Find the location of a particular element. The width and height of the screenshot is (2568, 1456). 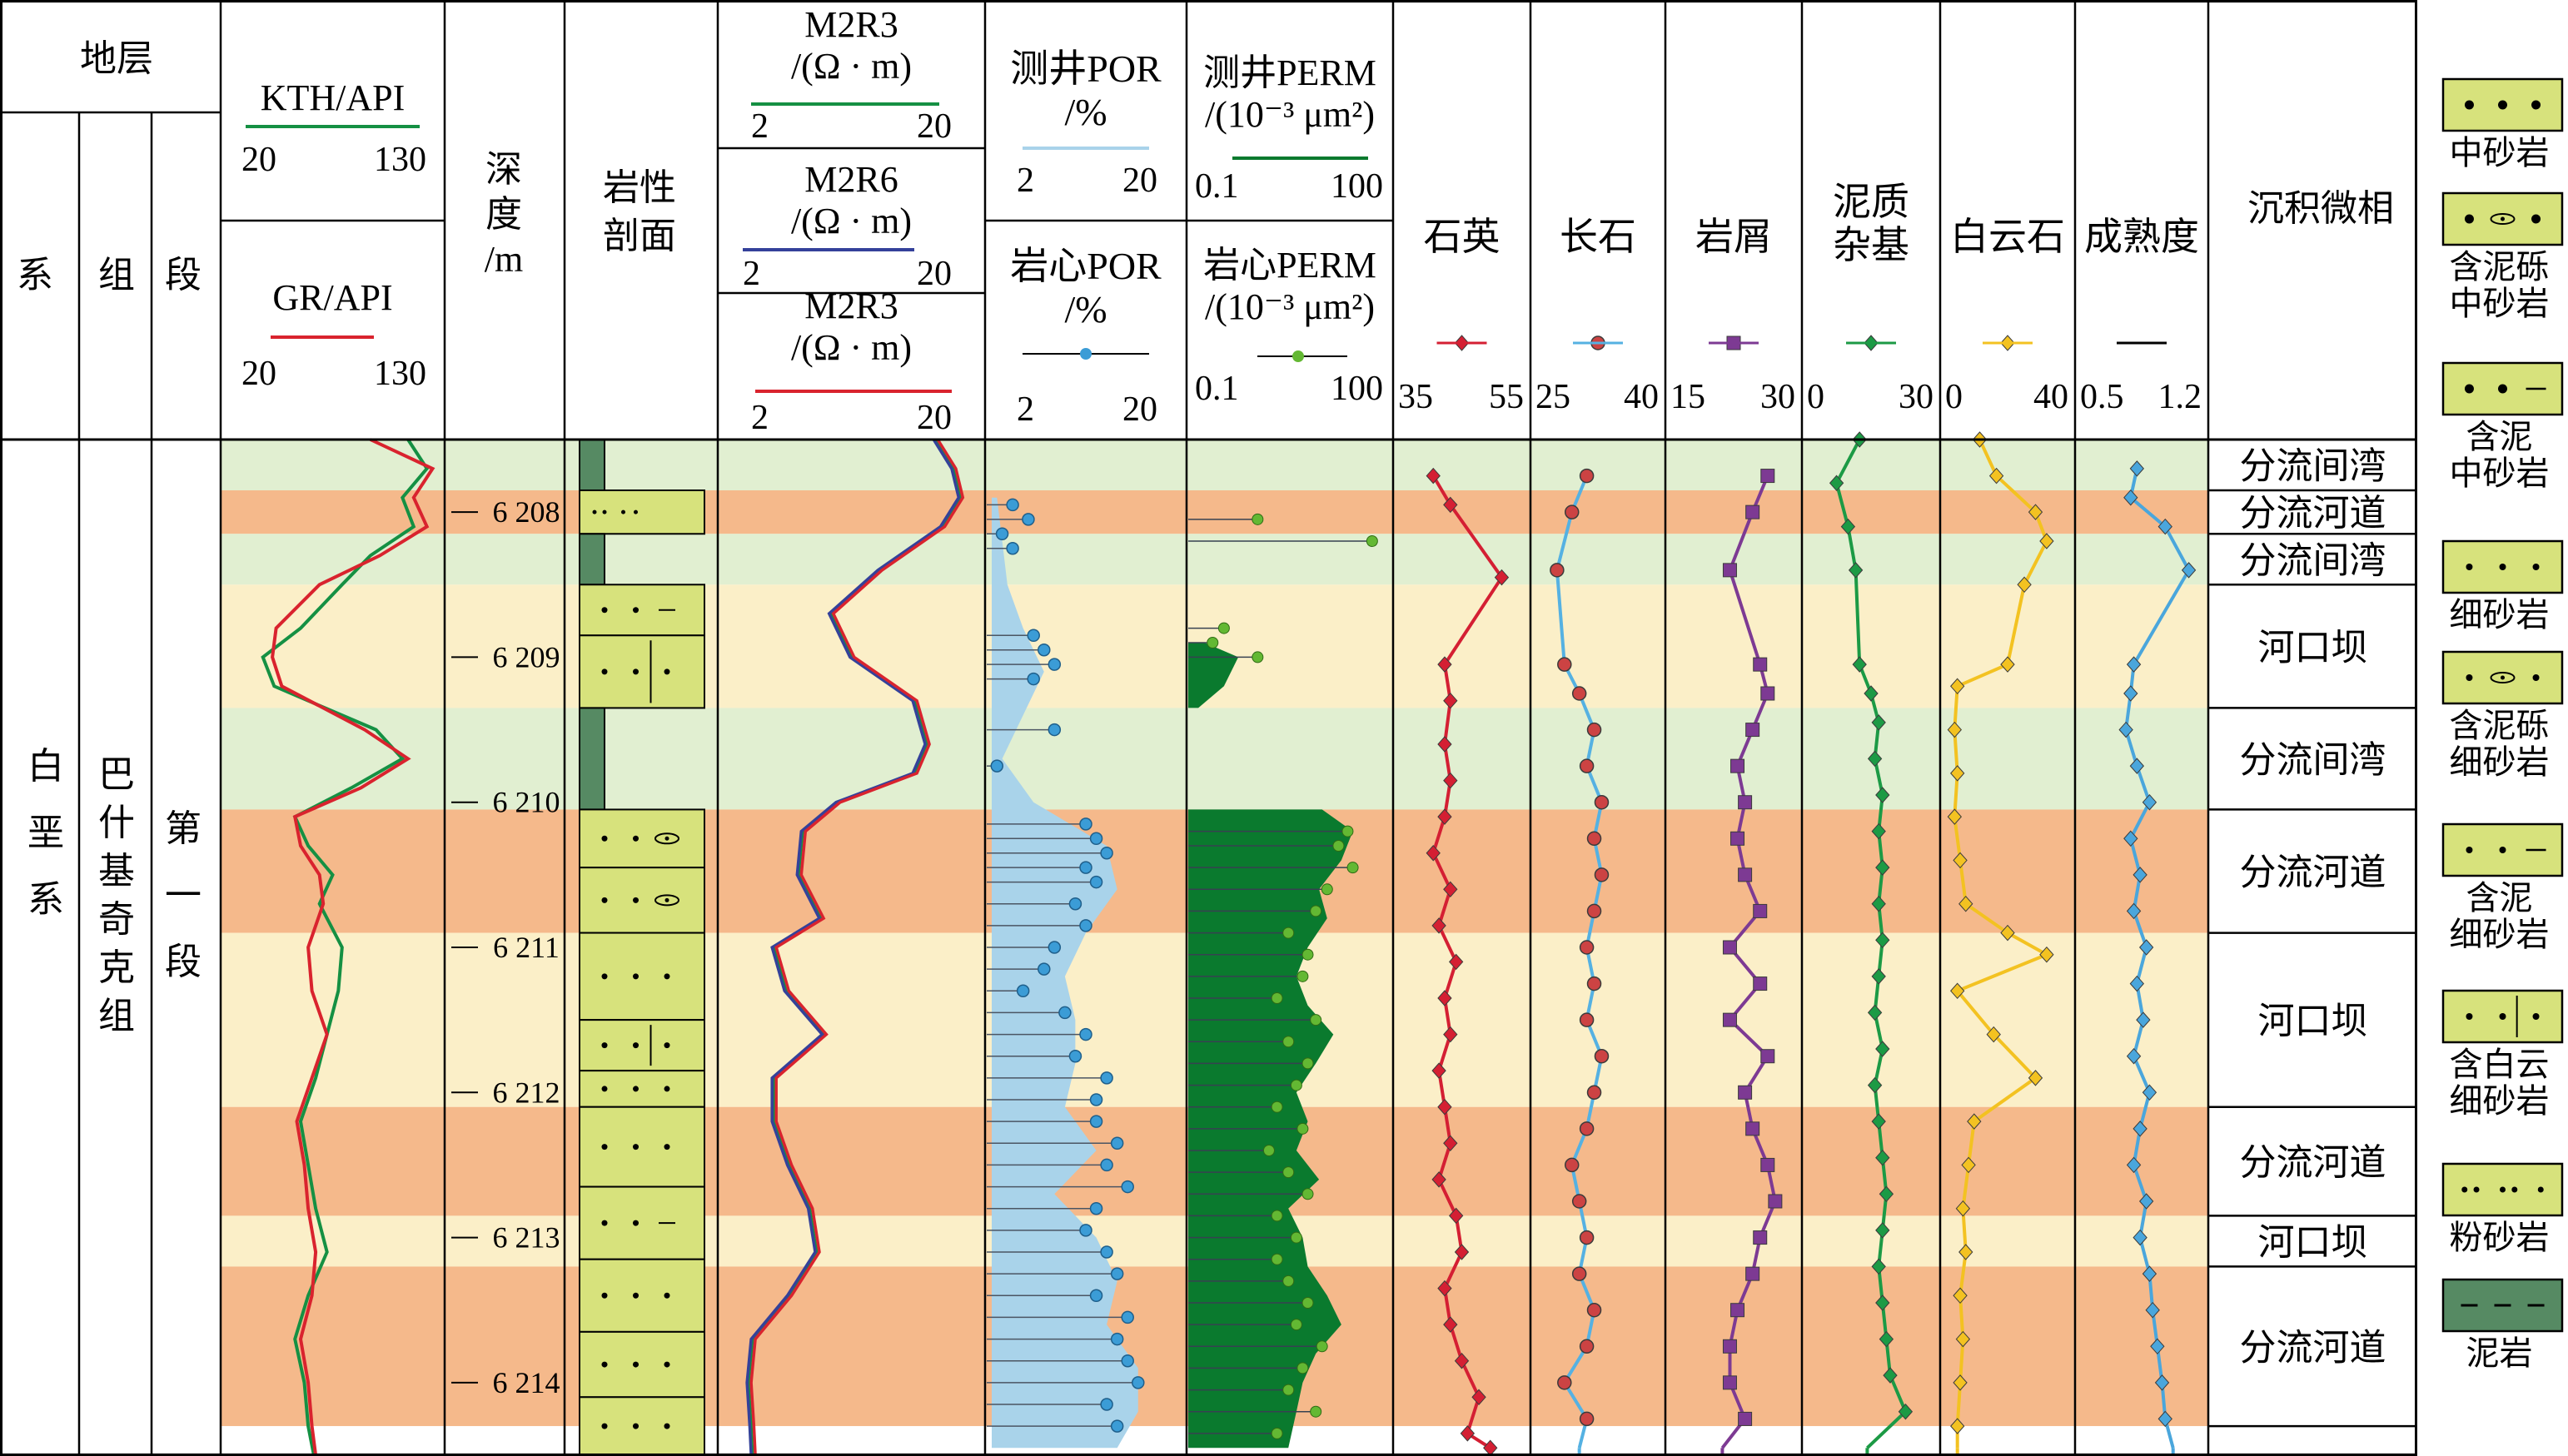

depth-tick-label: 6 209 is located at coordinates (526, 656).